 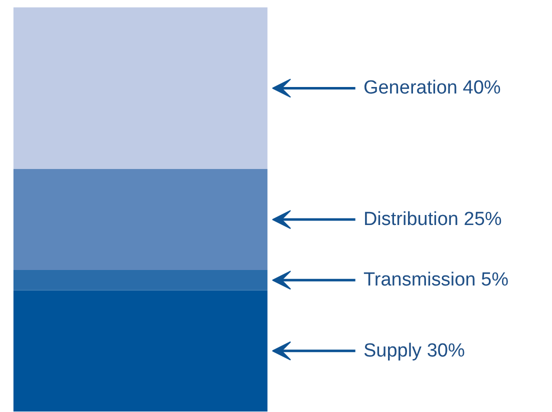 What do you see at coordinates (436, 280) in the screenshot?
I see `data-label: Transmission 5%` at bounding box center [436, 280].